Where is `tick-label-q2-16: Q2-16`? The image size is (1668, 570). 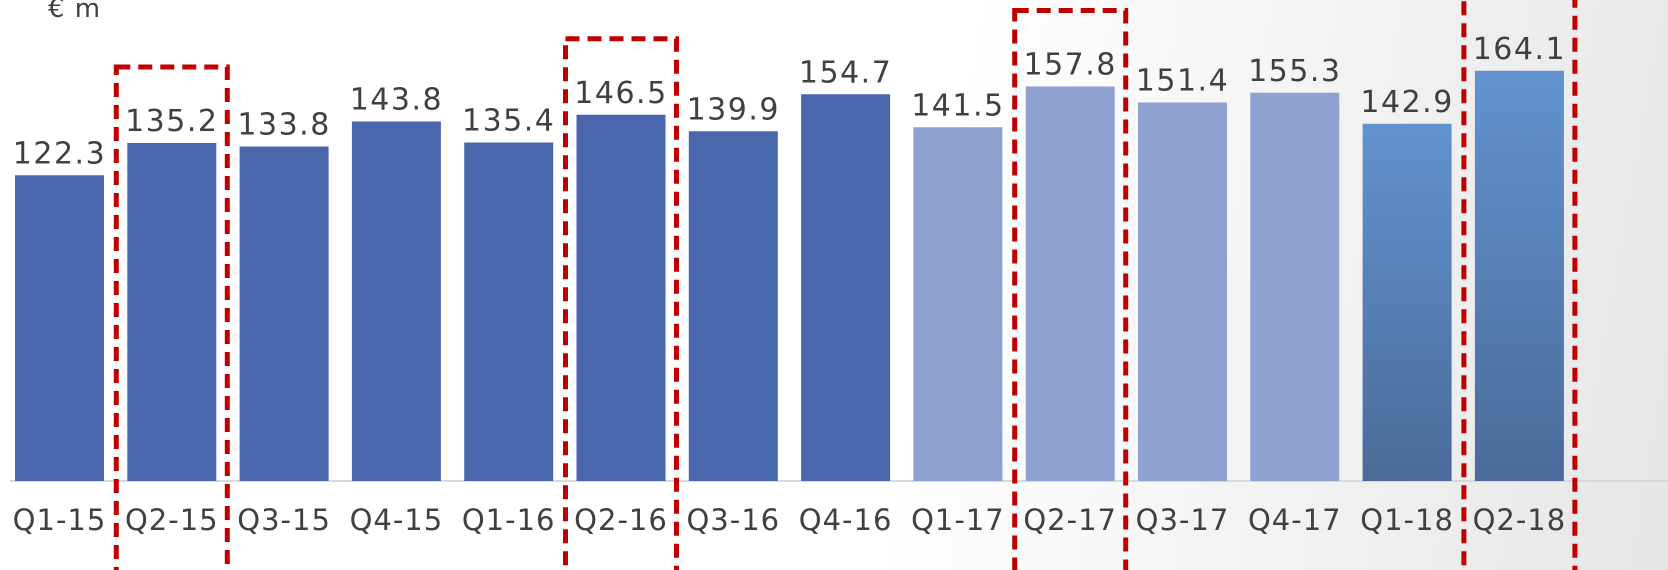
tick-label-q2-16: Q2-16 is located at coordinates (621, 520).